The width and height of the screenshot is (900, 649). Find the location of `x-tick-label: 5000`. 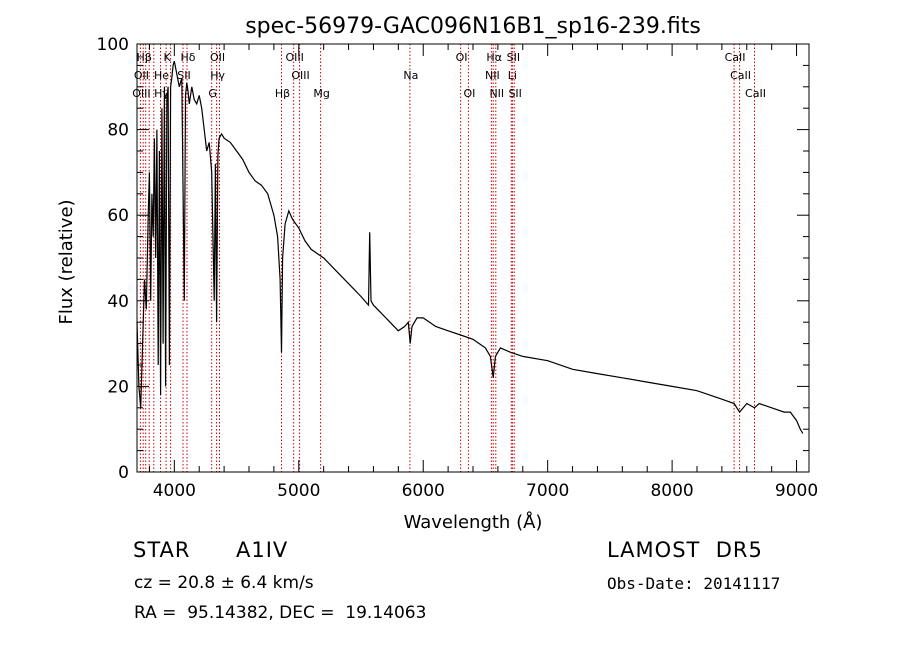

x-tick-label: 5000 is located at coordinates (298, 491).